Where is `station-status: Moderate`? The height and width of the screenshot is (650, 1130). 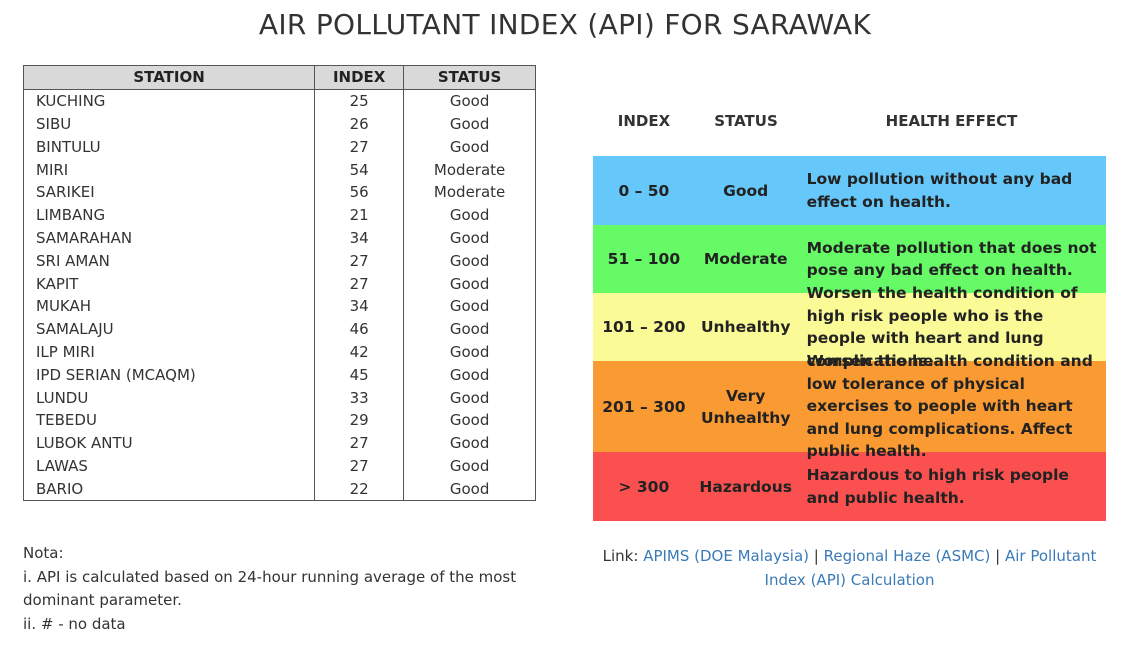 station-status: Moderate is located at coordinates (469, 192).